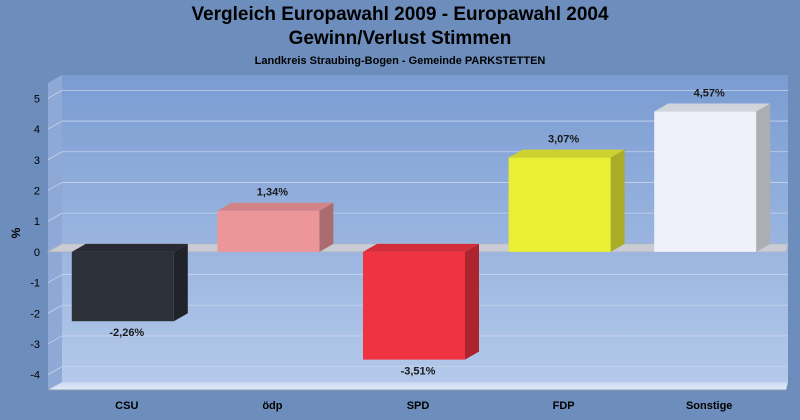  What do you see at coordinates (37, 253) in the screenshot?
I see `y-tick-label: 0` at bounding box center [37, 253].